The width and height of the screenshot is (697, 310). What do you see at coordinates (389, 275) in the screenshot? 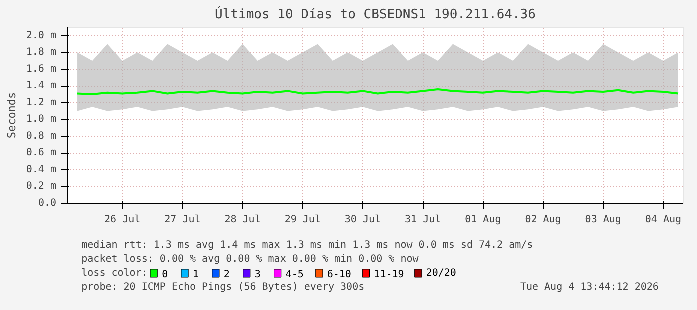
I see `legend-label: 11-19` at bounding box center [389, 275].